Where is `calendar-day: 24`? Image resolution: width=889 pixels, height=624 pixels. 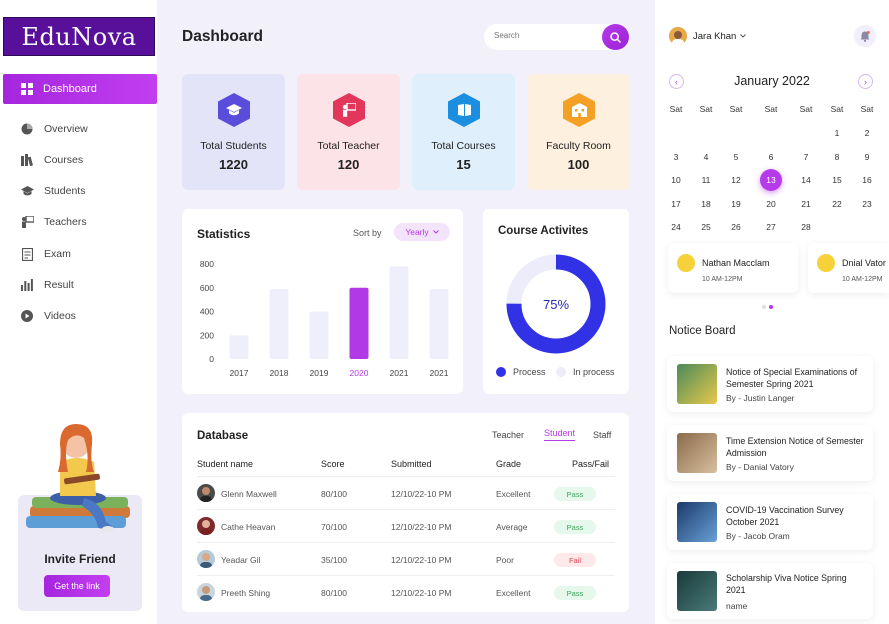
calendar-day: 24 is located at coordinates (676, 227).